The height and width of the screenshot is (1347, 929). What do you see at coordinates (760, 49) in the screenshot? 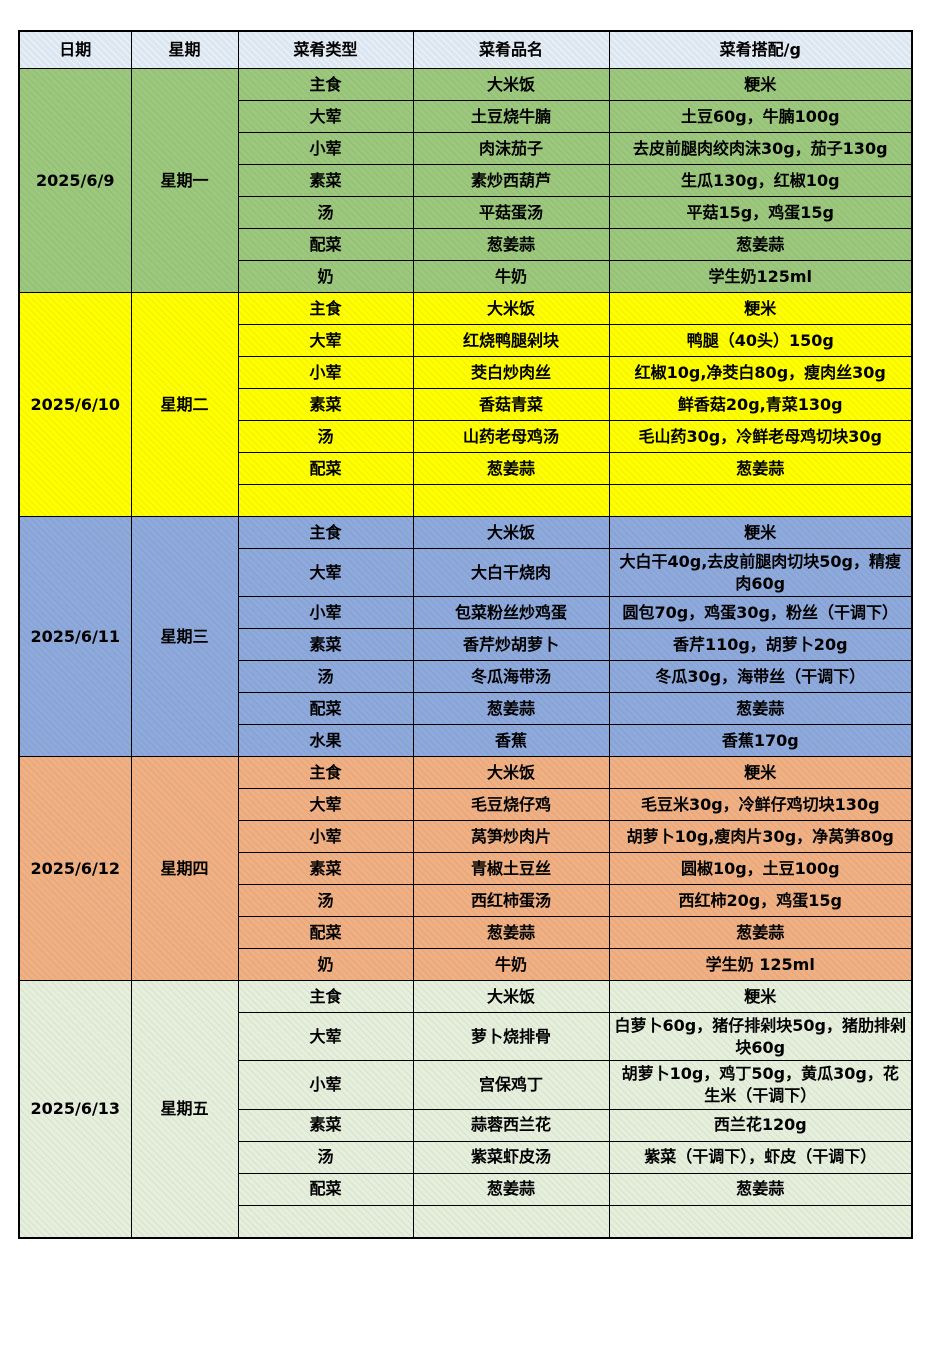
I see `header-dish-combo: 菜肴搭配/g` at bounding box center [760, 49].